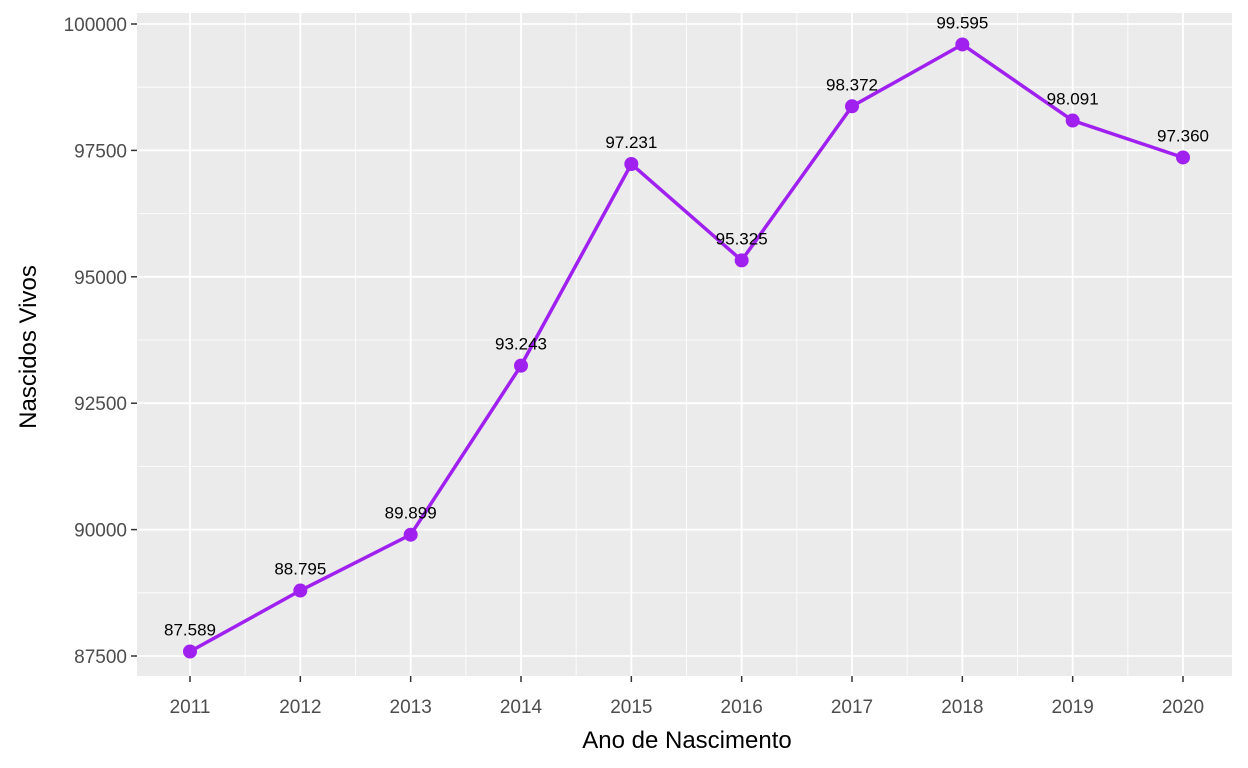 This screenshot has width=1248, height=768. I want to click on data-label: 97.360, so click(1183, 135).